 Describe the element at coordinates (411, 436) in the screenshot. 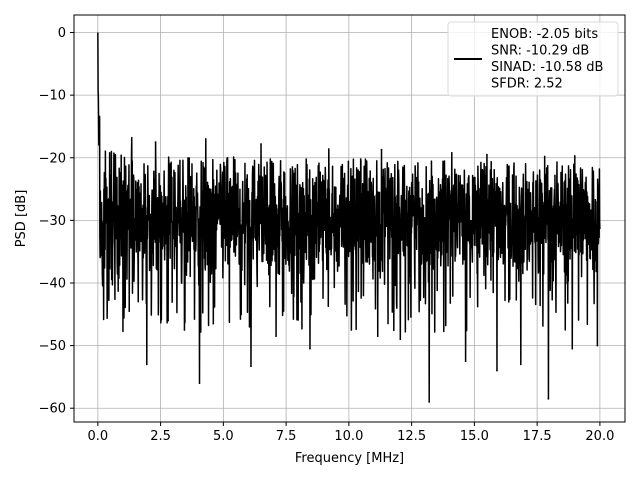

I see `x-tick-label: 12.5` at that location.